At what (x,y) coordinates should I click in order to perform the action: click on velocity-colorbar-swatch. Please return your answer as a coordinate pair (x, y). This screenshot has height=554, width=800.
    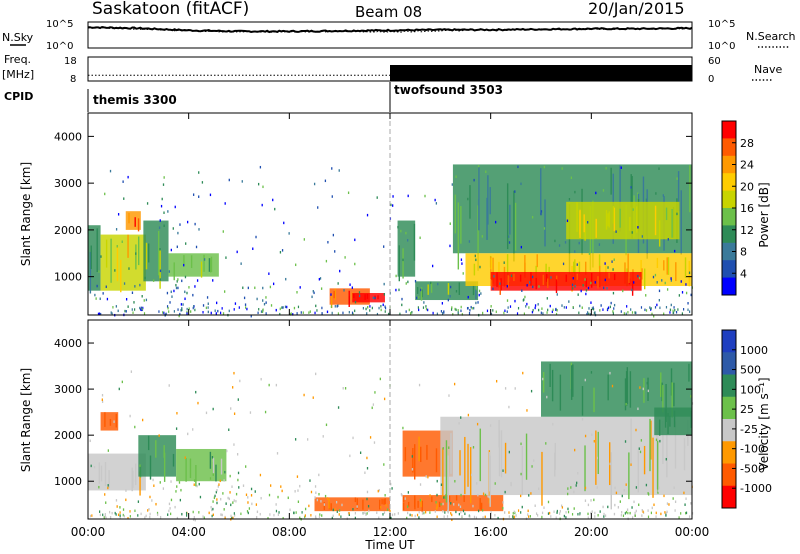
    Looking at the image, I should click on (729, 497).